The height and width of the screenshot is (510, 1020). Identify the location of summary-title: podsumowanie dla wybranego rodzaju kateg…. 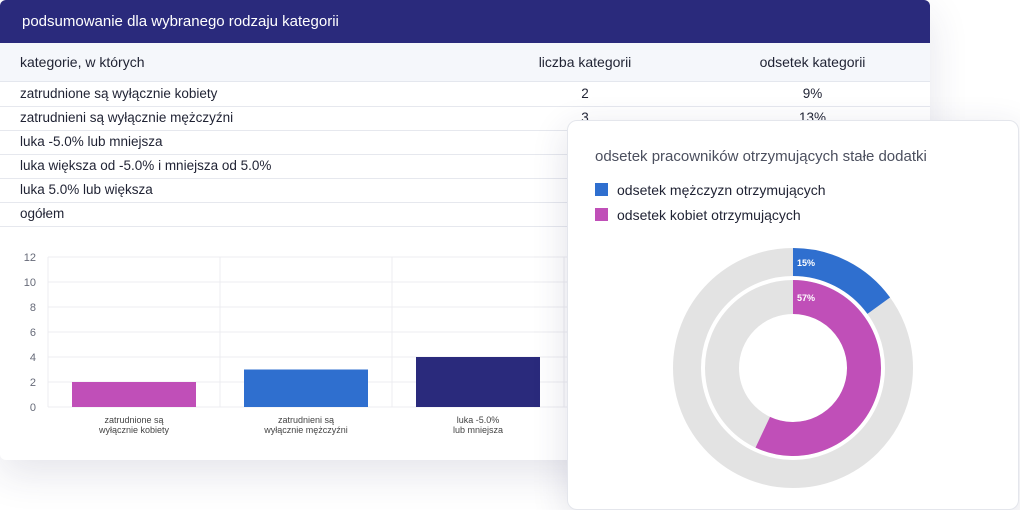
(465, 21).